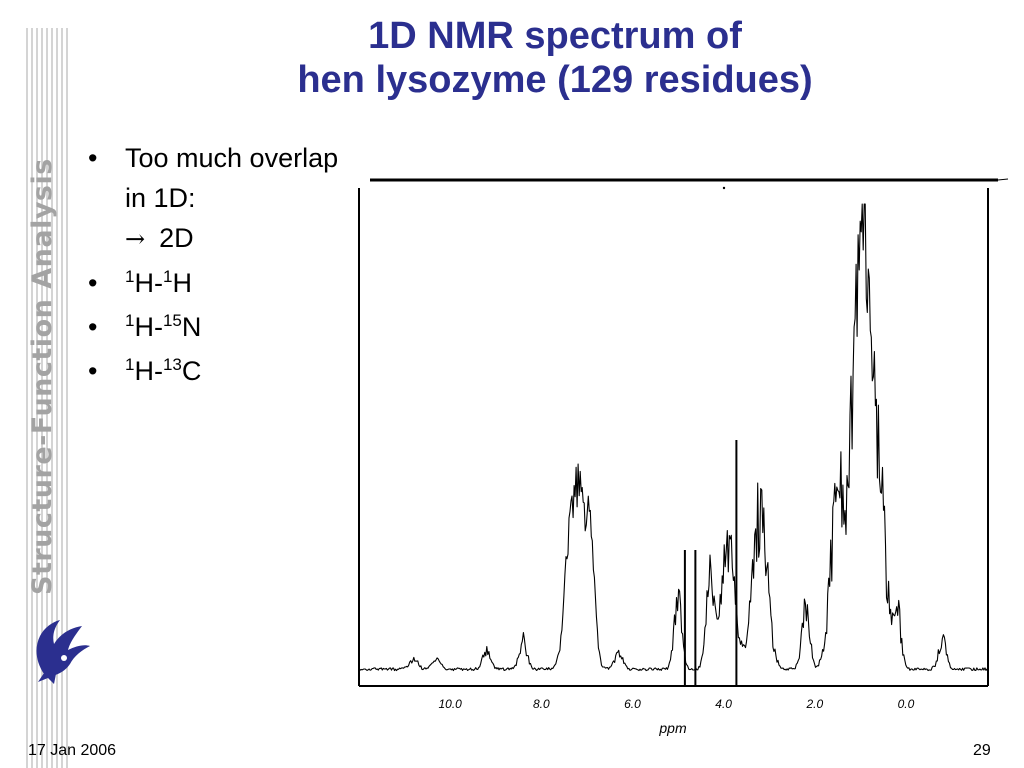  I want to click on isotope-element: N, so click(191, 327).